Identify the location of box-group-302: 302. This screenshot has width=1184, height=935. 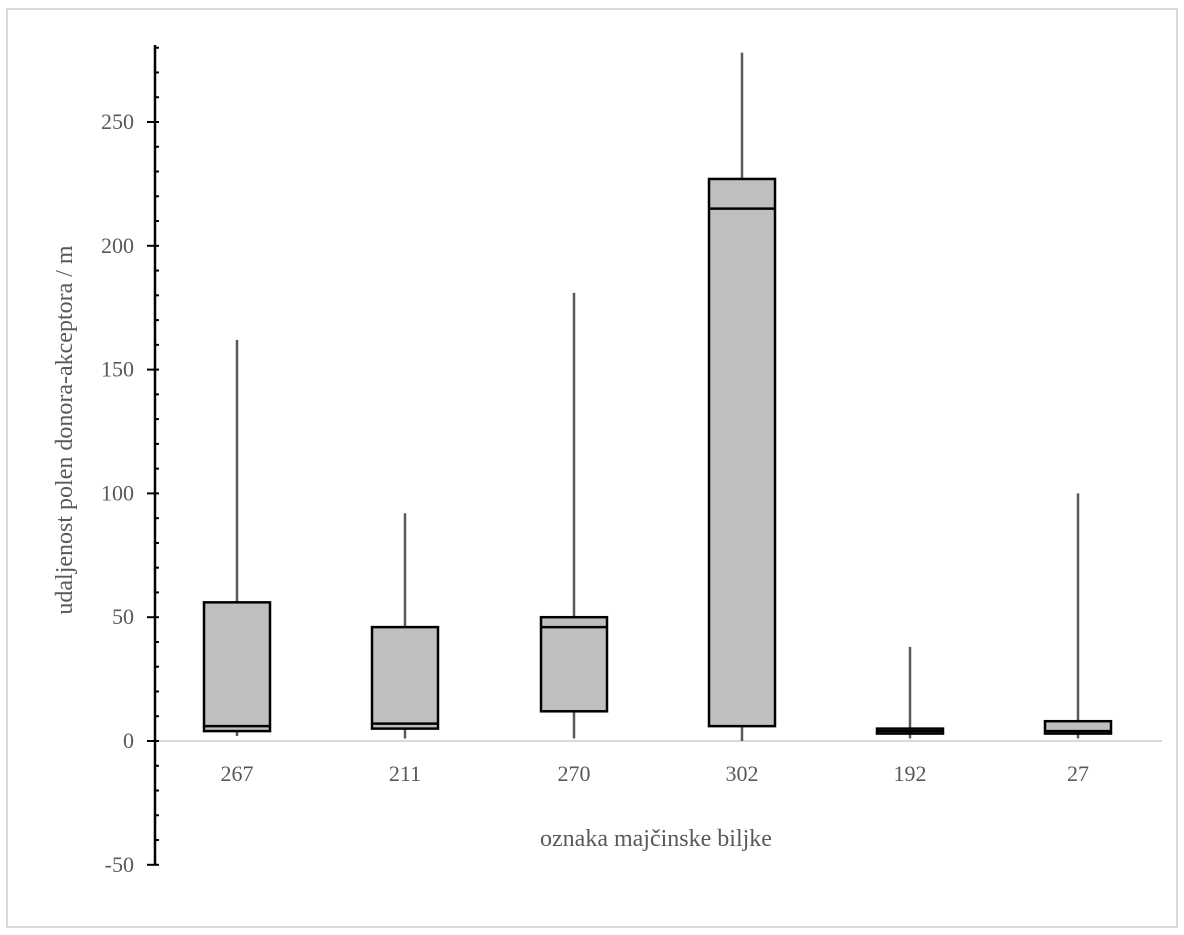
(742, 419).